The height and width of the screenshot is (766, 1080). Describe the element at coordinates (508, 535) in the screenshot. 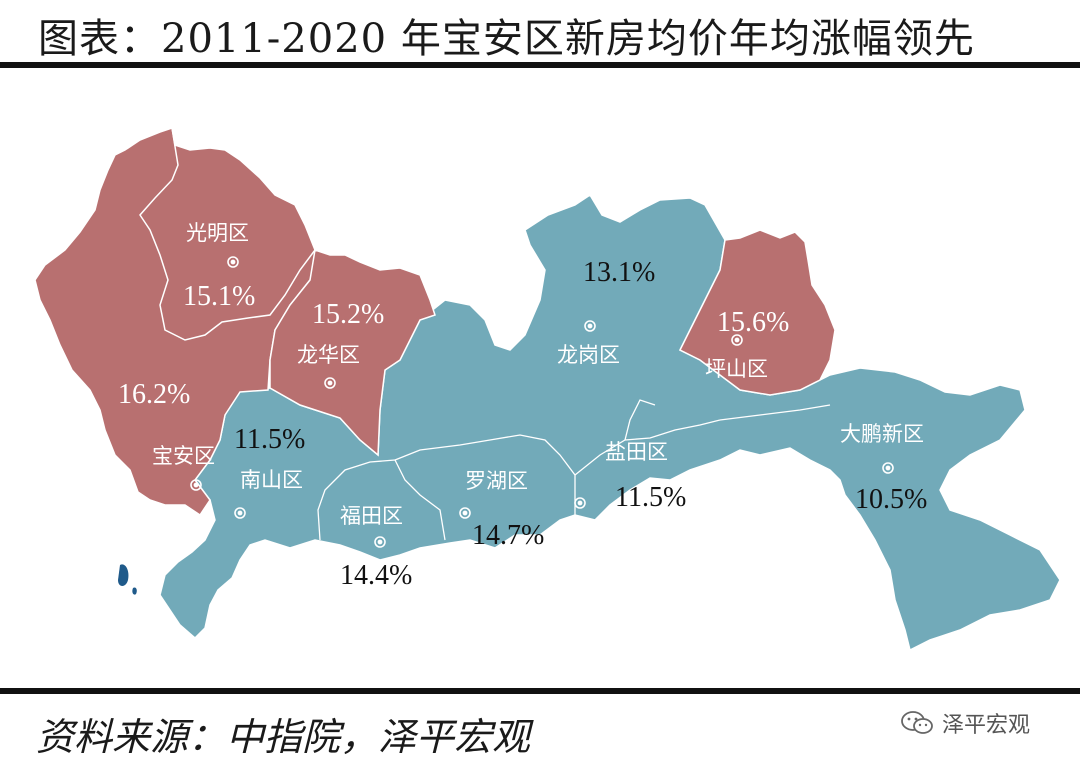

I see `district-value-luohu: 14.7%` at that location.